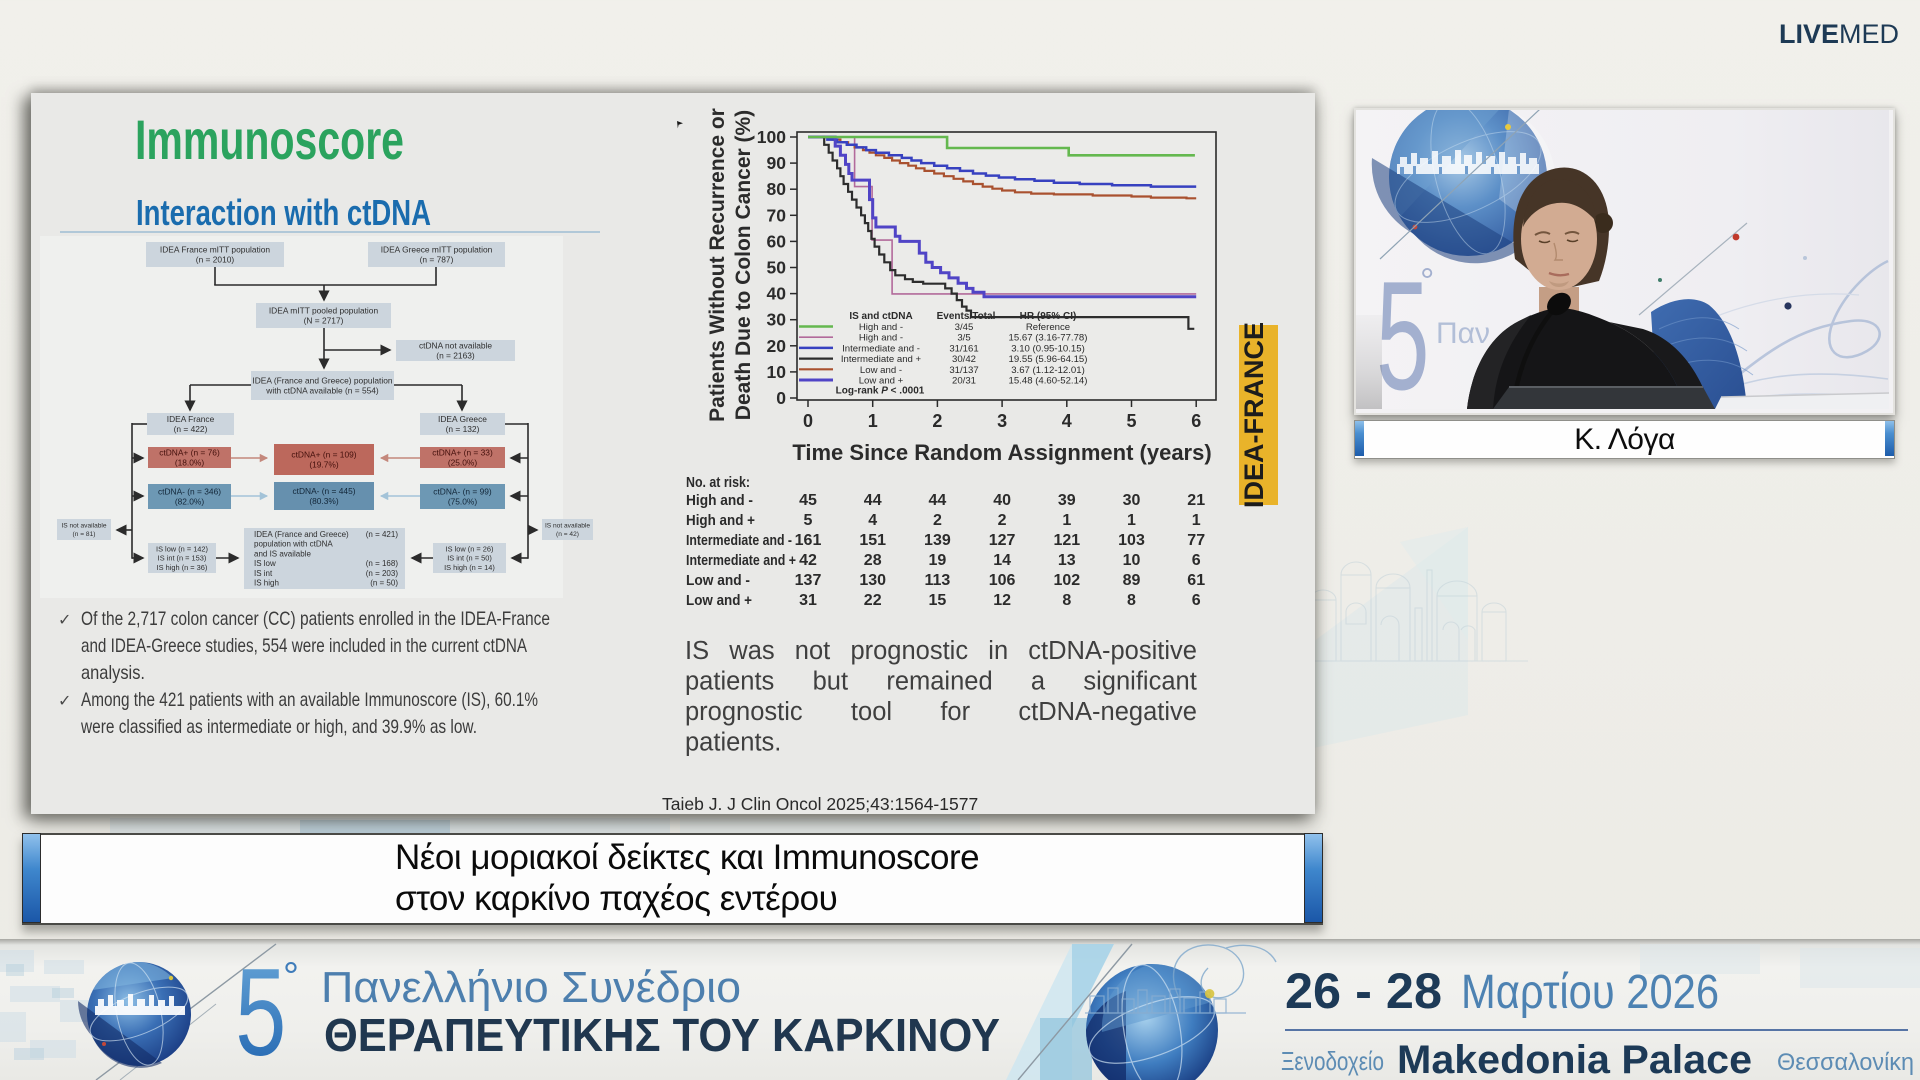  What do you see at coordinates (191, 419) in the screenshot?
I see `svg-text: IDEA France` at bounding box center [191, 419].